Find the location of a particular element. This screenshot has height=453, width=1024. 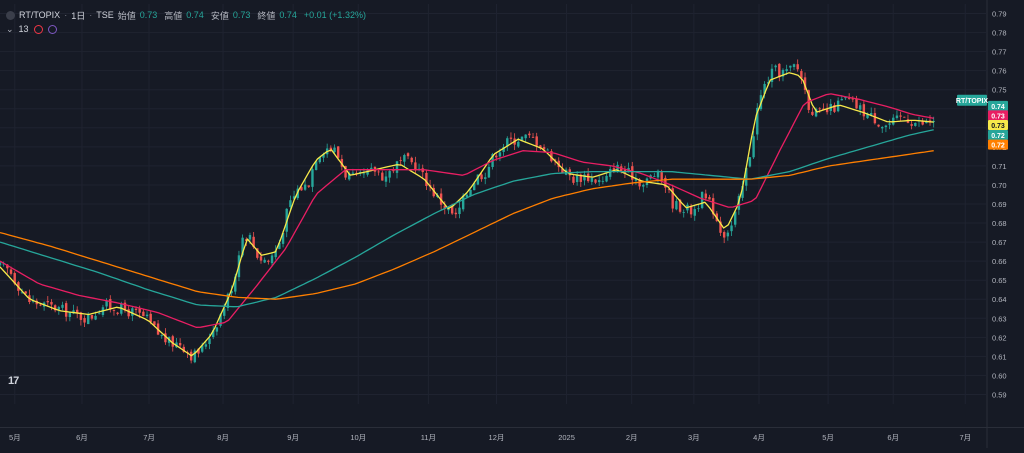

x-tick-label: 2025 is located at coordinates (566, 437).